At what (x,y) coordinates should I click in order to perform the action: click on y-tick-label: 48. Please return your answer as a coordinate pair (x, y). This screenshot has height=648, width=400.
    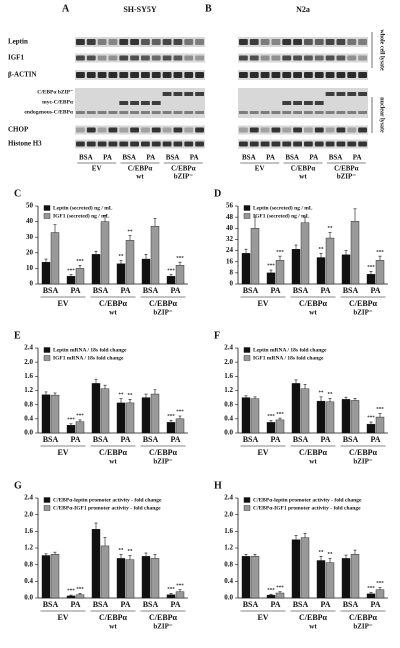
    Looking at the image, I should click on (230, 217).